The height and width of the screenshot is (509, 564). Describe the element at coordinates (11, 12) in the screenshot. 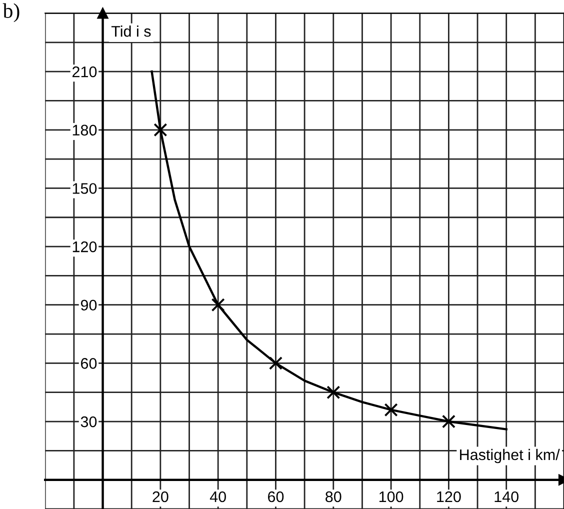

I see `text: b)` at that location.